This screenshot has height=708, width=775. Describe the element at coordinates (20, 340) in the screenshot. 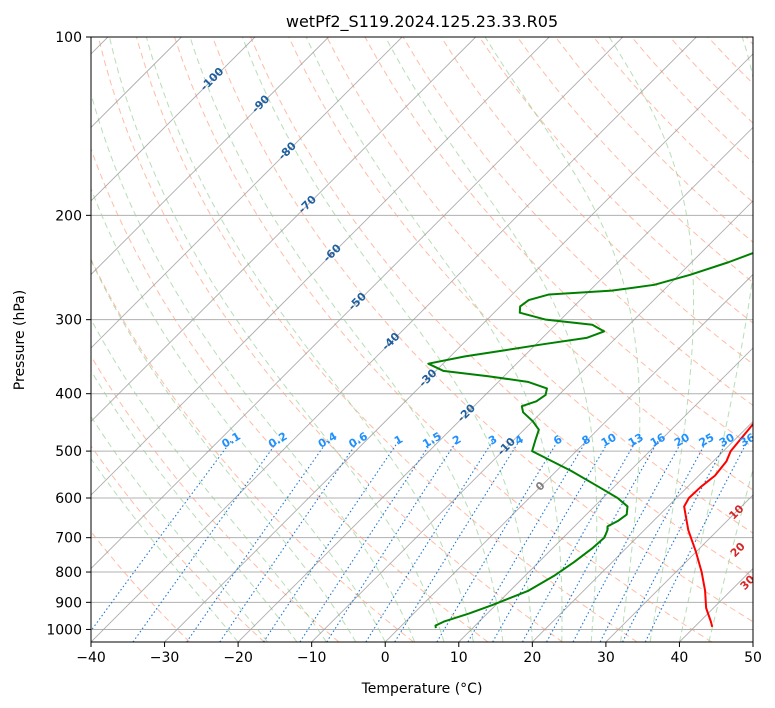

I see `y-axis-label: Pressure (hPa)` at that location.